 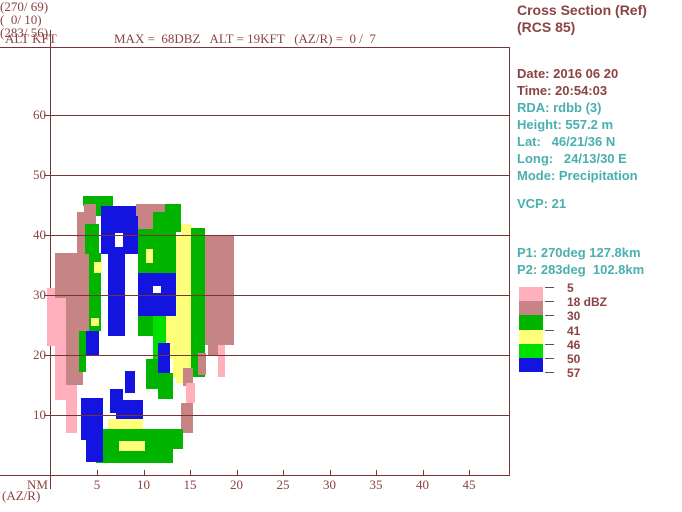 What do you see at coordinates (574, 359) in the screenshot?
I see `legend-tick-label: 50` at bounding box center [574, 359].